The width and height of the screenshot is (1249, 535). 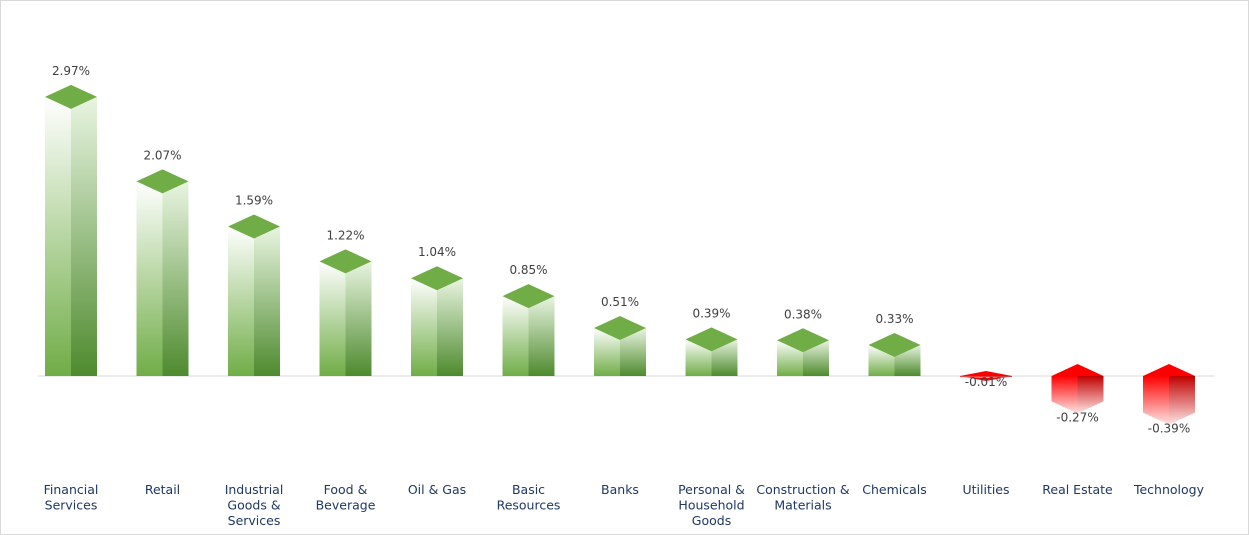 I want to click on category-label-line: Oil & Gas, so click(x=437, y=489).